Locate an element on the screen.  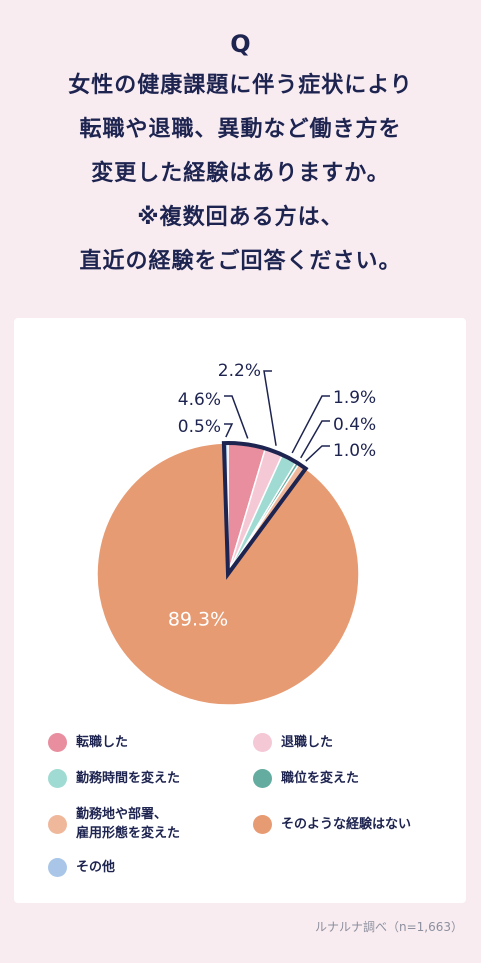
legend-label: 退職した is located at coordinates (307, 742).